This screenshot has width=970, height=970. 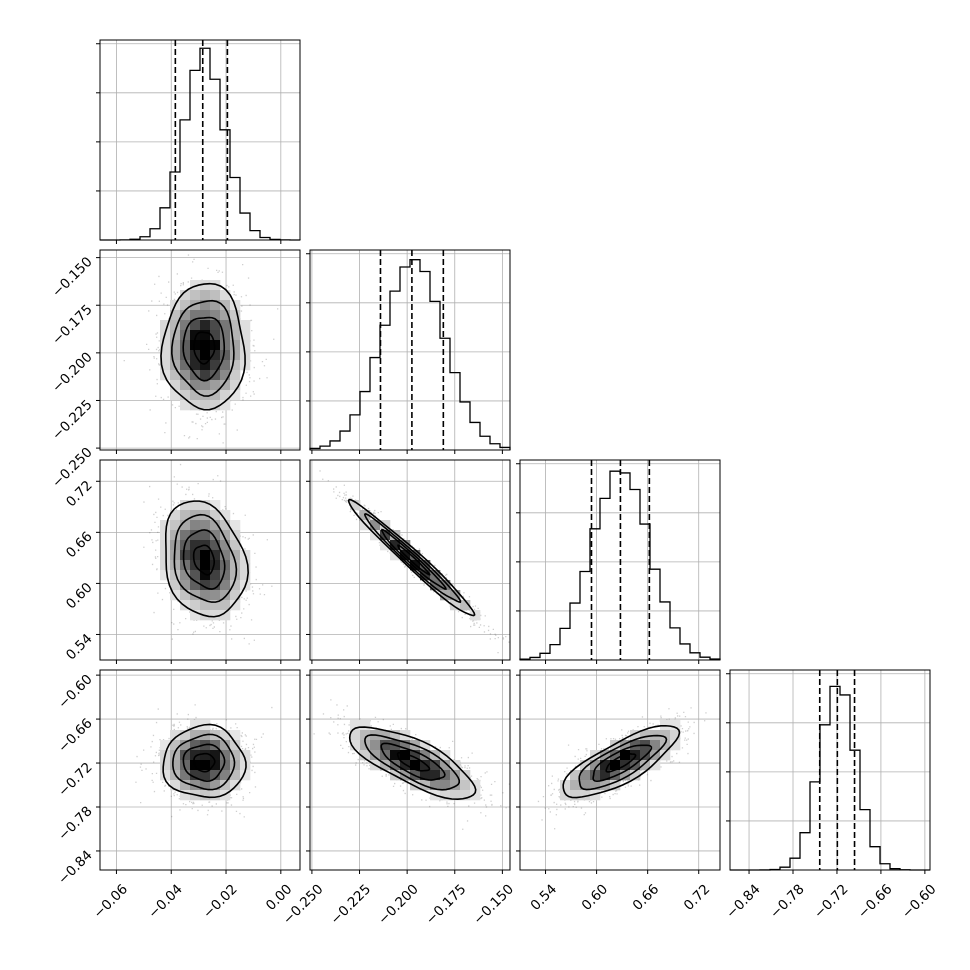 I want to click on xtick-label-3-4: −0.60, so click(x=919, y=901).